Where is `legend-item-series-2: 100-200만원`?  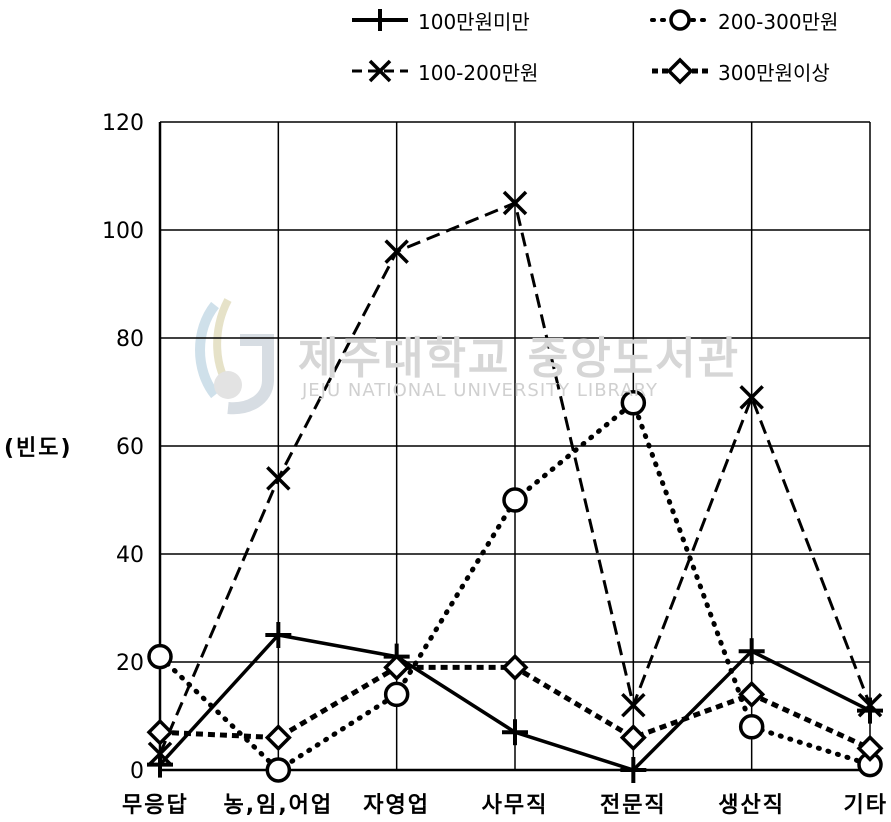 legend-item-series-2: 100-200만원 is located at coordinates (444, 71).